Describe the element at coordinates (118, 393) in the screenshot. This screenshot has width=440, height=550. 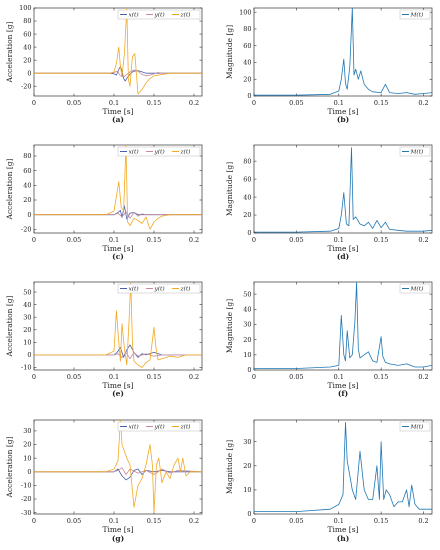
I see `panel-caption: (e)` at that location.